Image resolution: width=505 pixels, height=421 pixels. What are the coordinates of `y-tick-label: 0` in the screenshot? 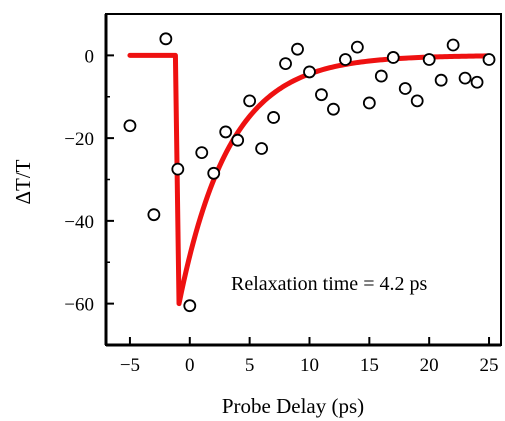 It's located at (90, 56).